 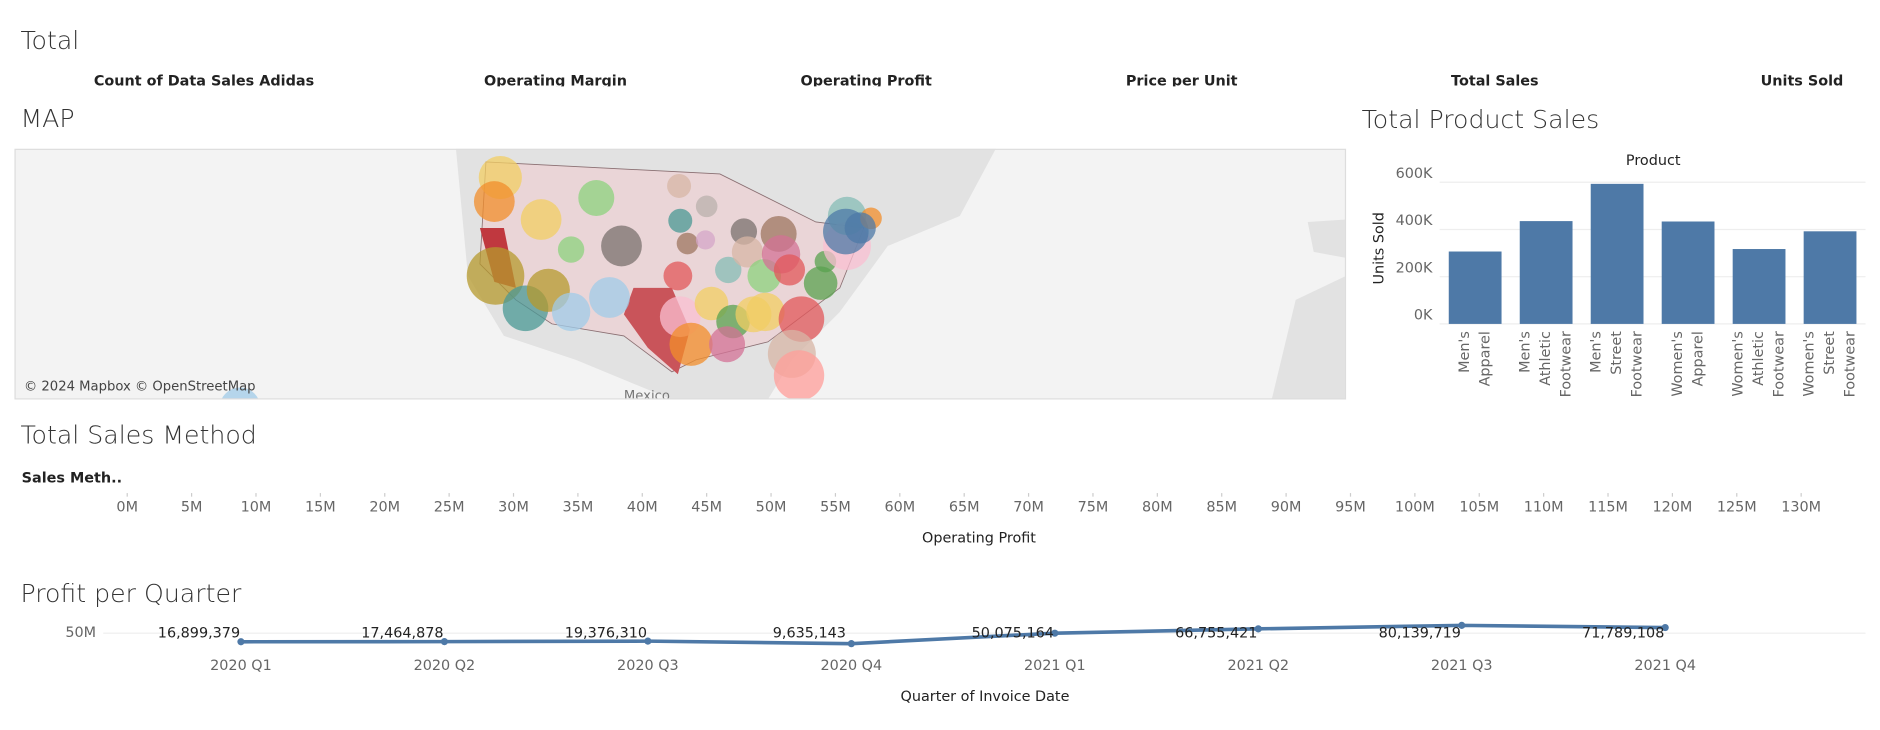 I want to click on chart-title: Total Product Sales, so click(x=1481, y=119).